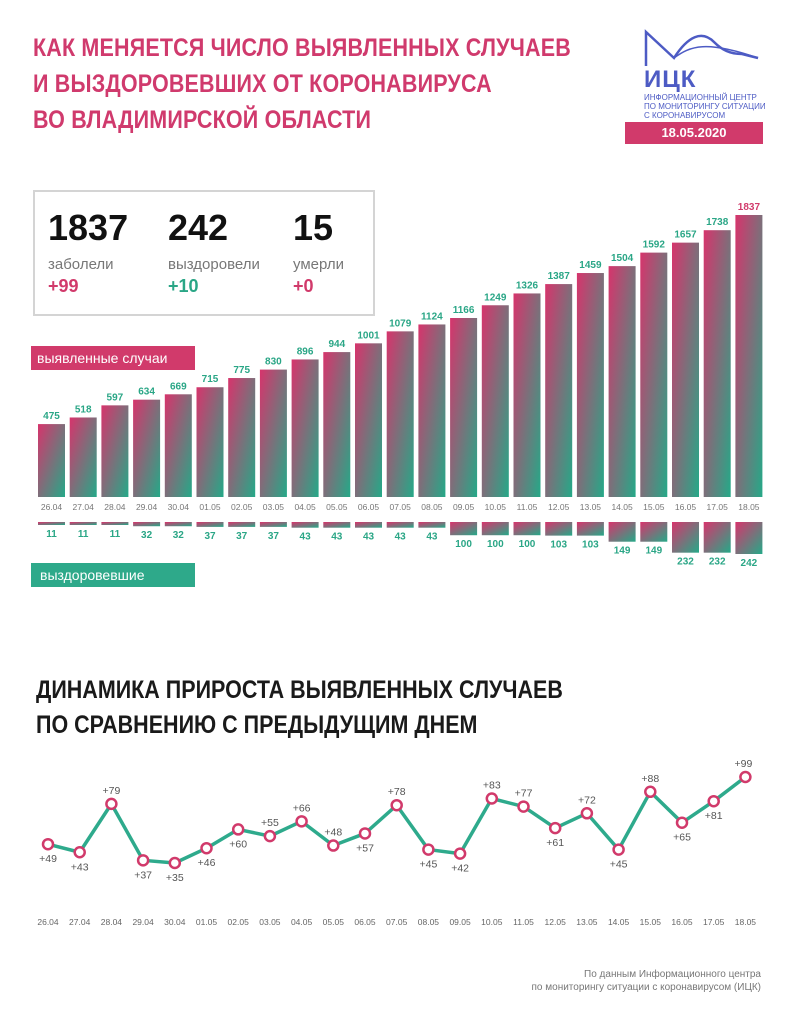 Image resolution: width=794 pixels, height=1024 pixels. What do you see at coordinates (555, 843) in the screenshot?
I see `growth-value-label: +61` at bounding box center [555, 843].